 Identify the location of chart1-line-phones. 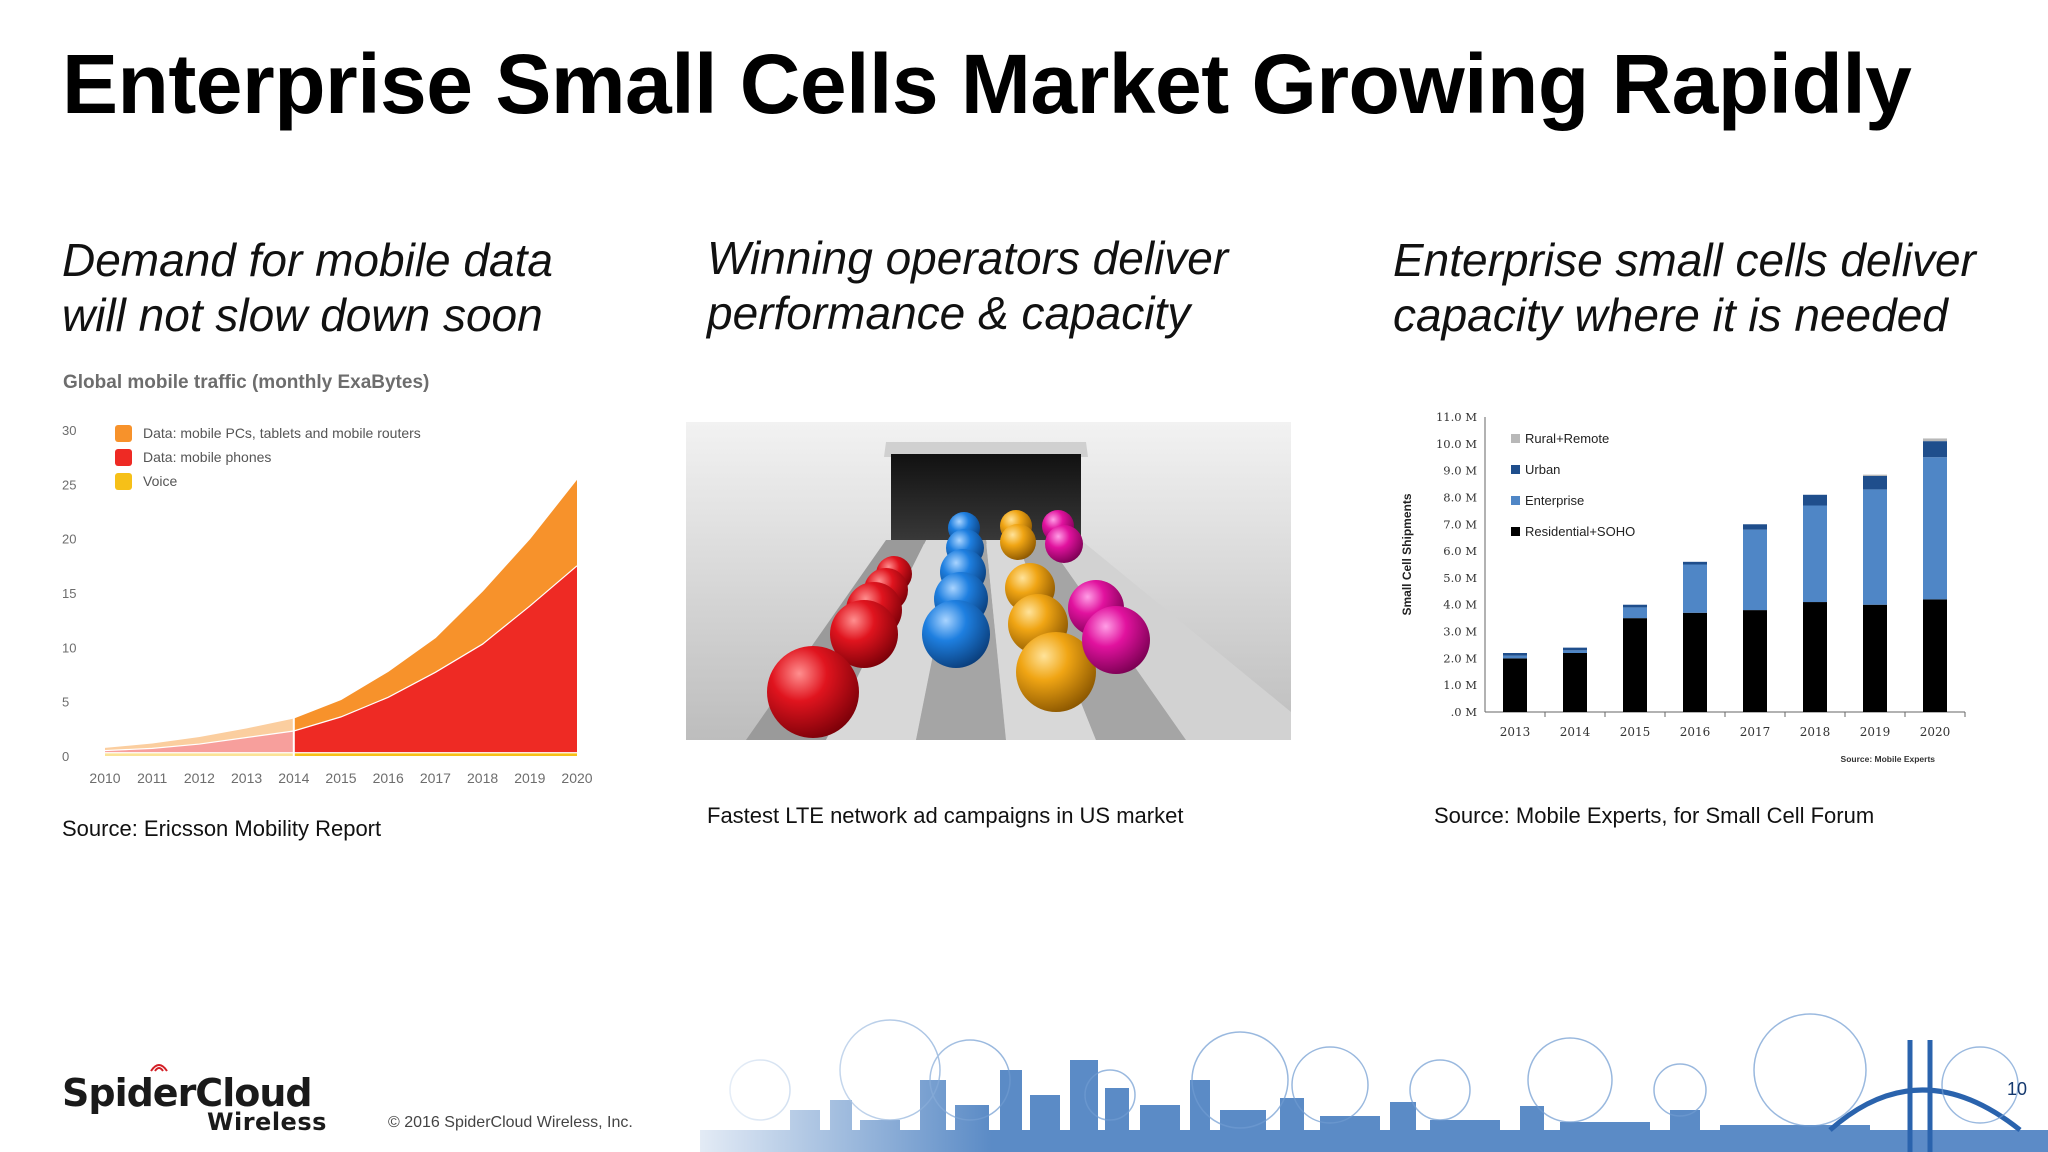
(341, 658).